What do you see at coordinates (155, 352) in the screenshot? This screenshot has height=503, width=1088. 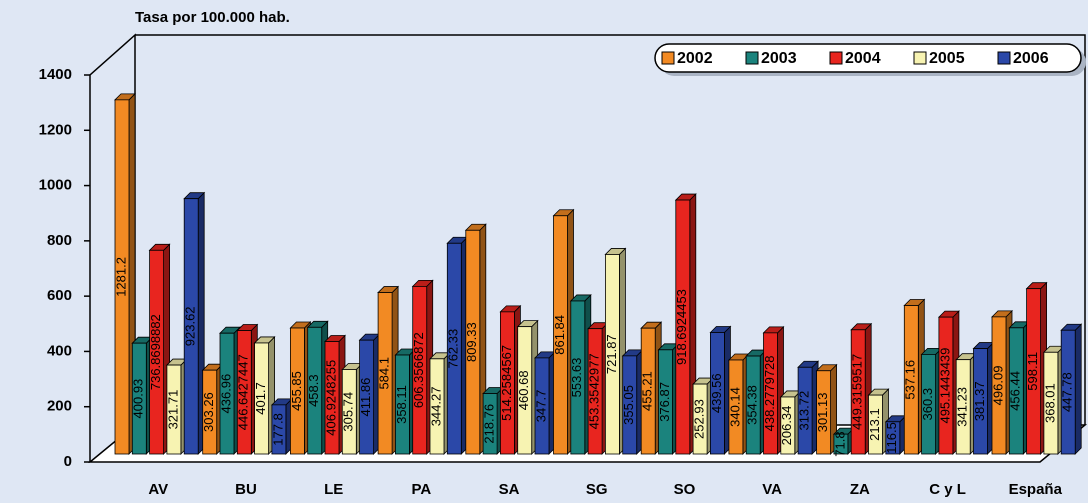 I see `data-label: 736.8698882` at bounding box center [155, 352].